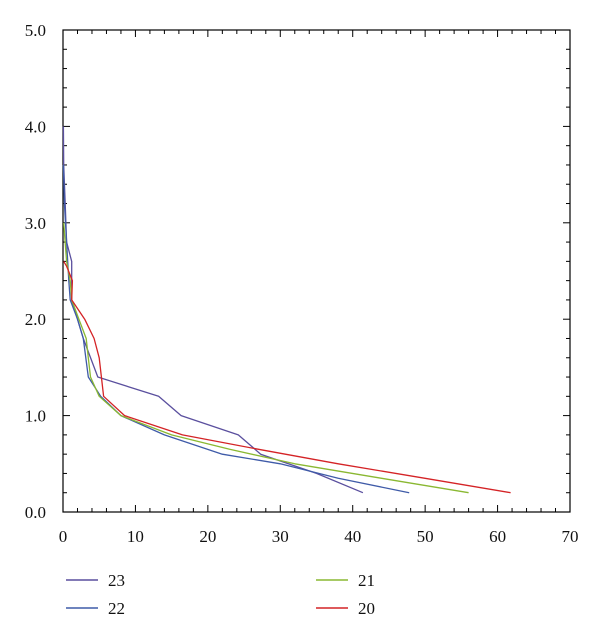 The image size is (600, 636). Describe the element at coordinates (207, 536) in the screenshot. I see `x-tick-label: 20` at that location.